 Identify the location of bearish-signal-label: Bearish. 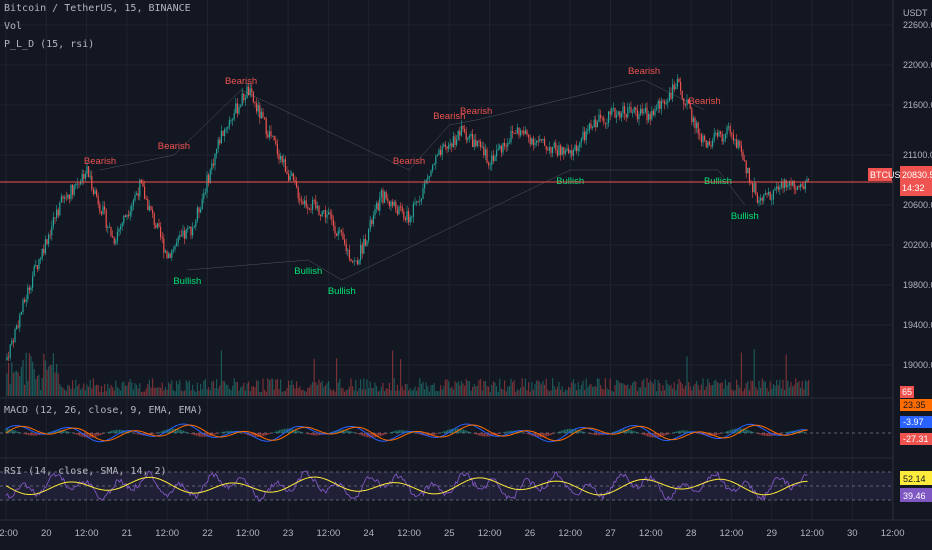
(476, 111).